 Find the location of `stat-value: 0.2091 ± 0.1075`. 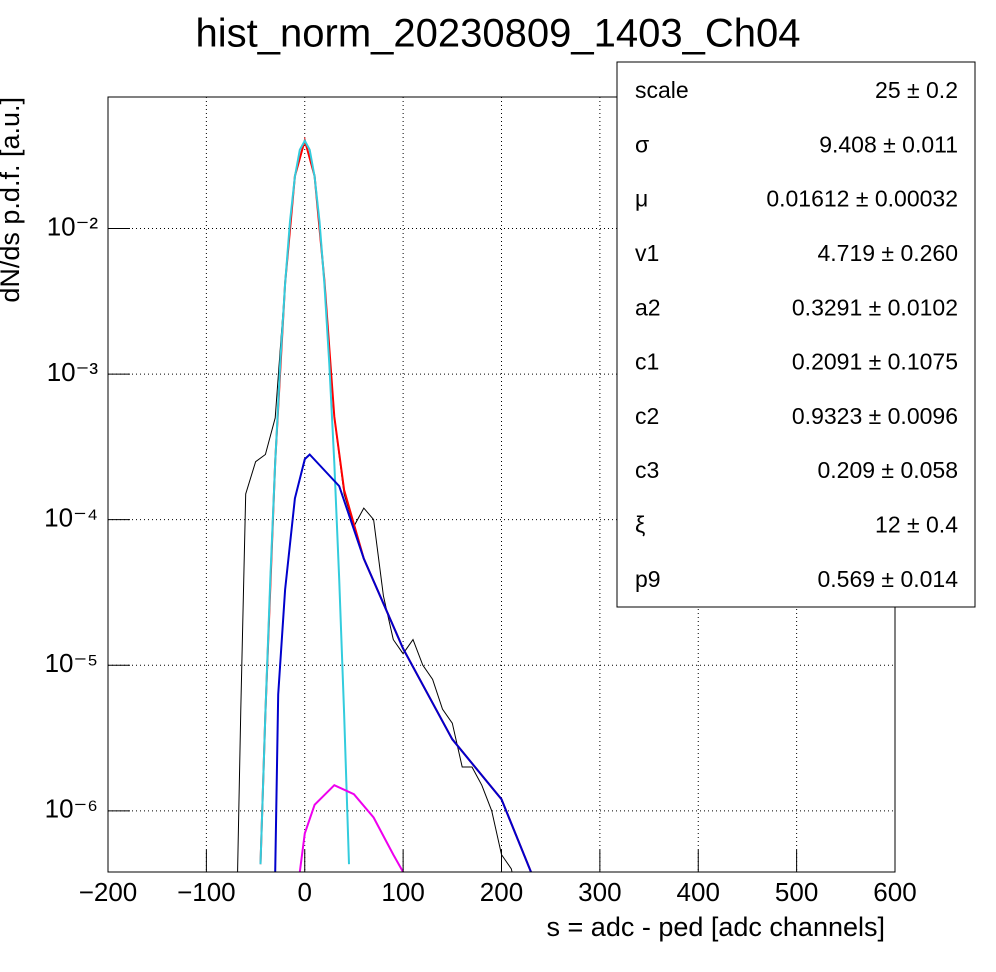

stat-value: 0.2091 ± 0.1075 is located at coordinates (875, 362).